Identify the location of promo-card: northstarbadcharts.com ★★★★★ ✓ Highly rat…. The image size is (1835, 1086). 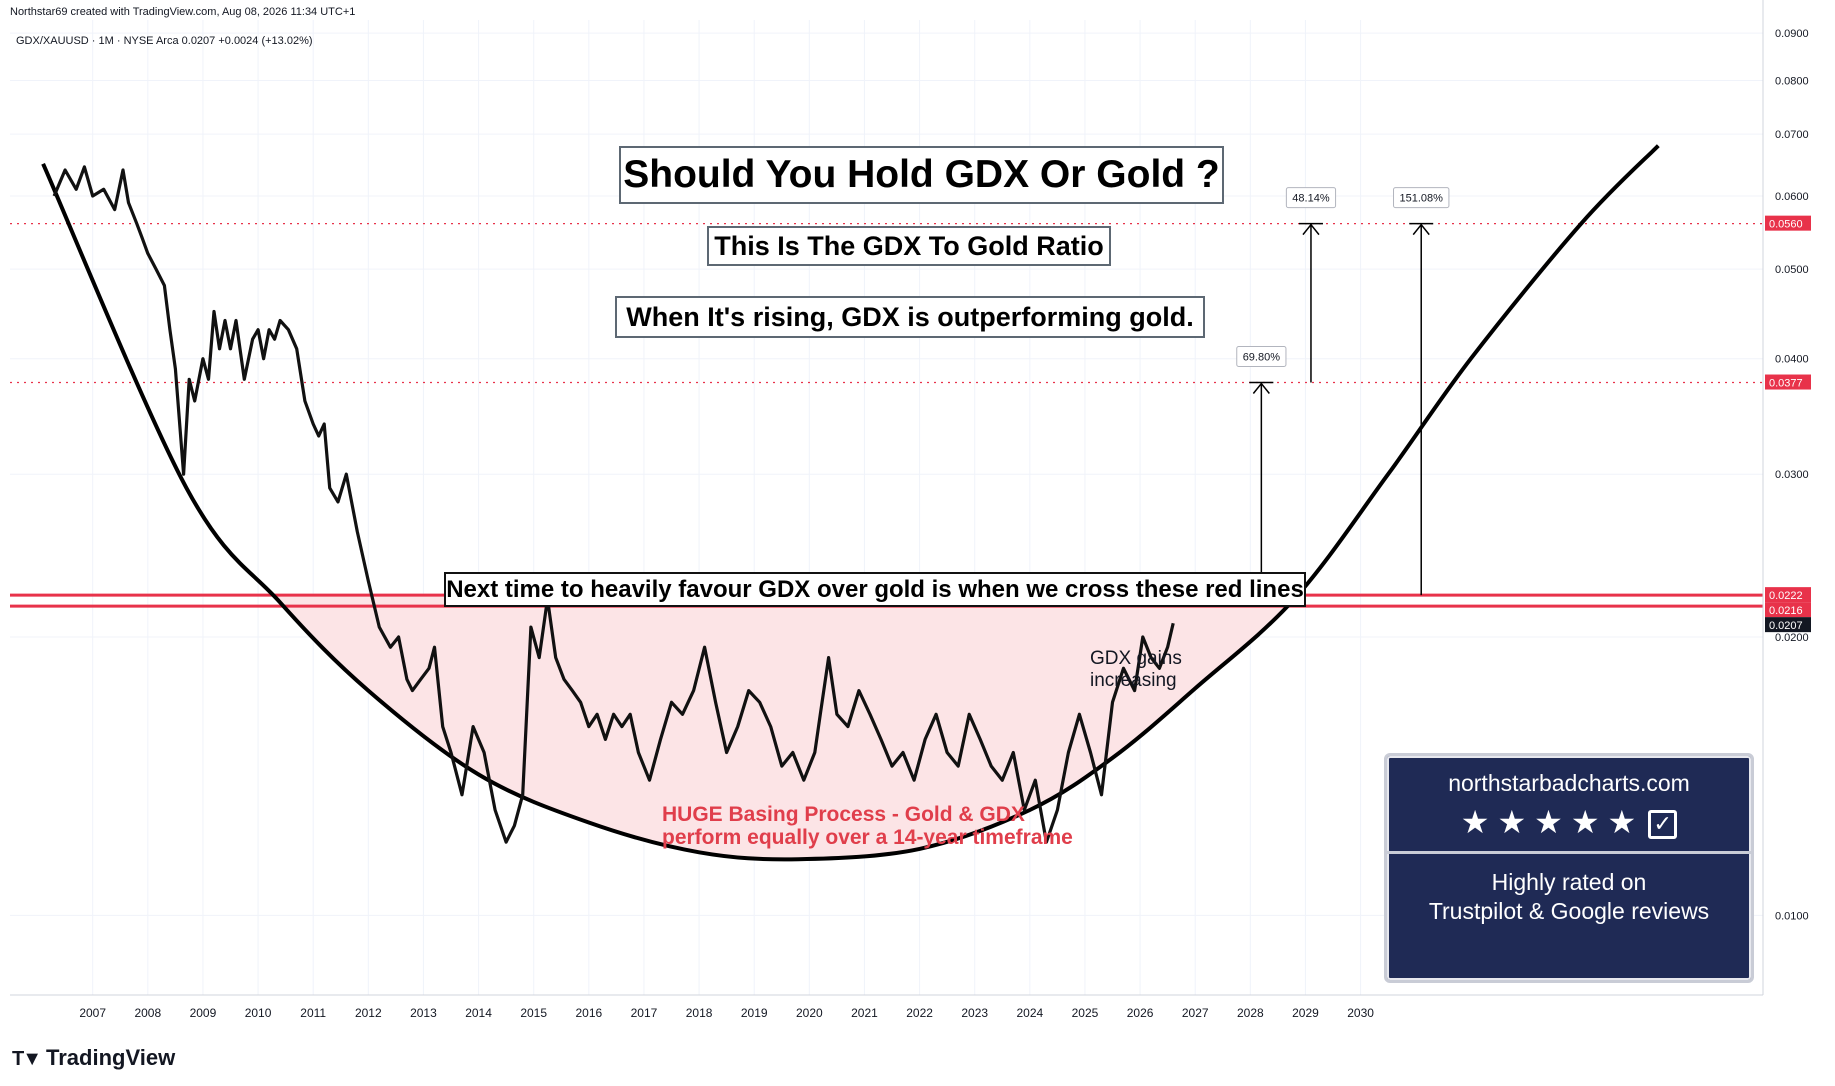
(1569, 868).